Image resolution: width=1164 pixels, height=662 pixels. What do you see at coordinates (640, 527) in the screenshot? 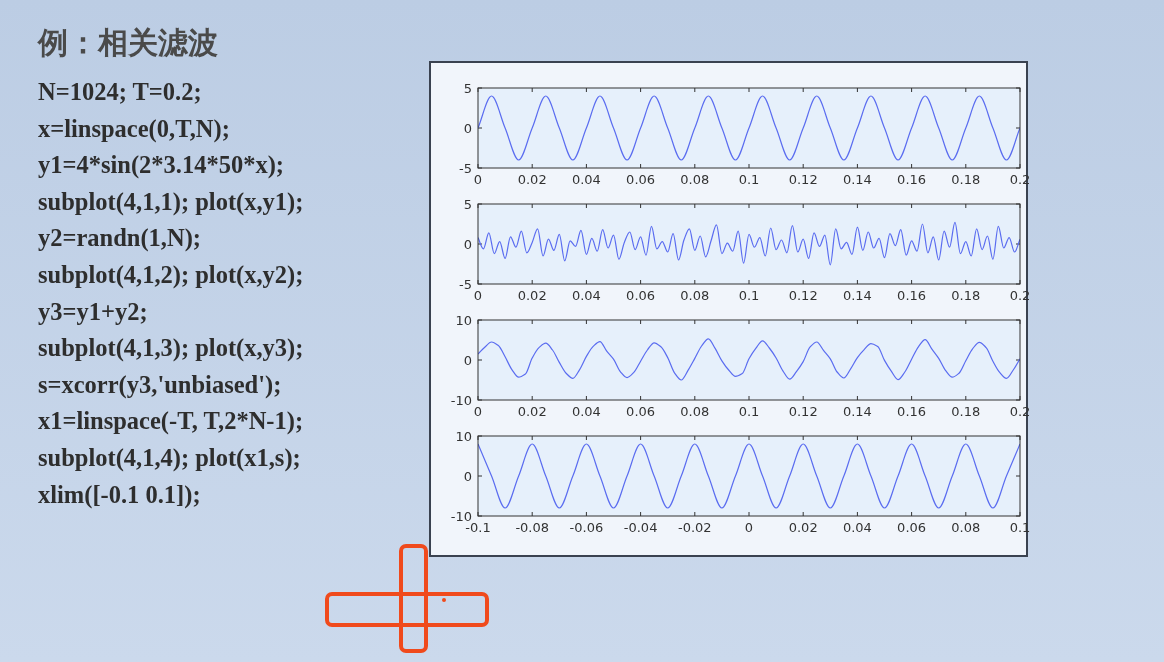
I see `x-tick-label: -0.04` at bounding box center [640, 527].